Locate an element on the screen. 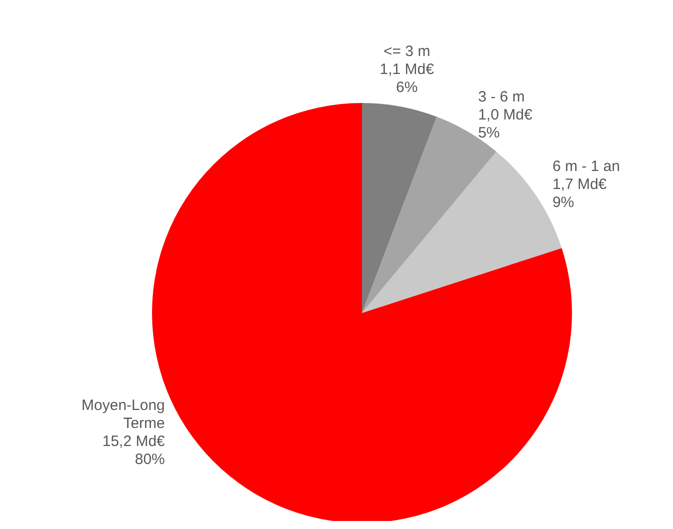 Image resolution: width=673 pixels, height=529 pixels. data-label: 1,0 Md€ 5% is located at coordinates (505, 123).